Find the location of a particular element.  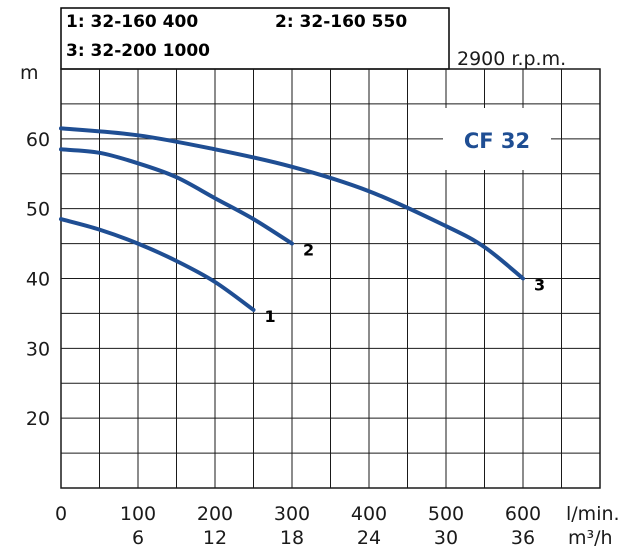

model-badge-box is located at coordinates (497, 139).